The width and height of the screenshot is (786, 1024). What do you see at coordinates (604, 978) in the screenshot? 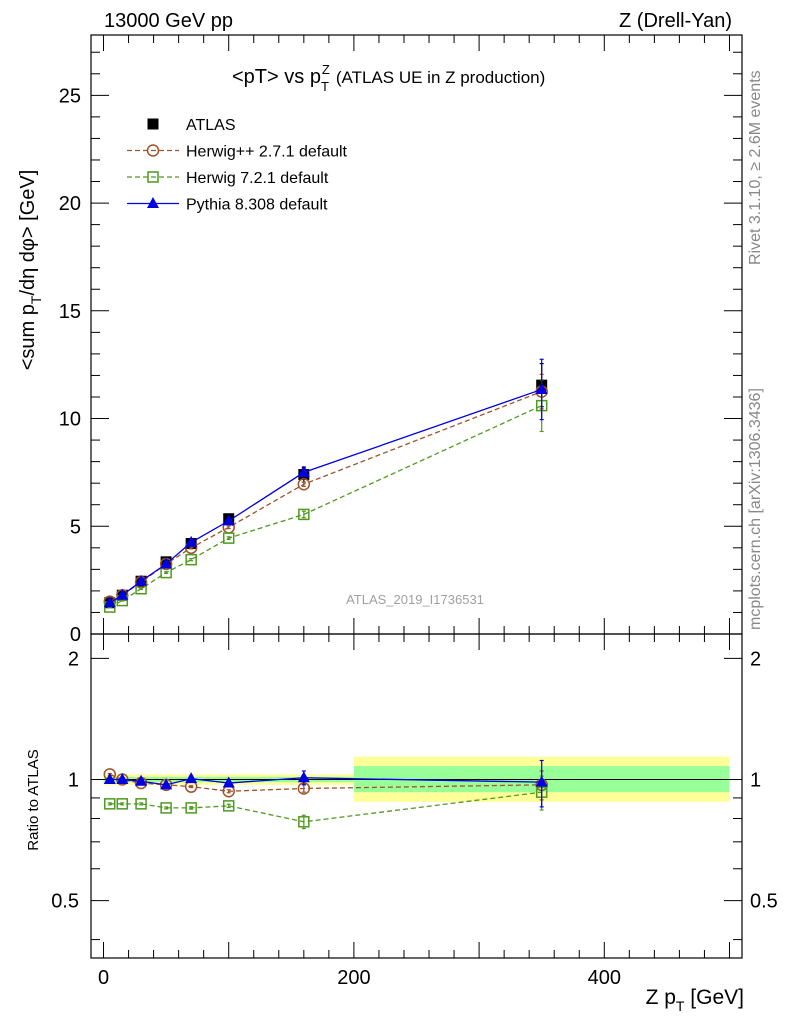
I see `x-tick-label: 400` at bounding box center [604, 978].